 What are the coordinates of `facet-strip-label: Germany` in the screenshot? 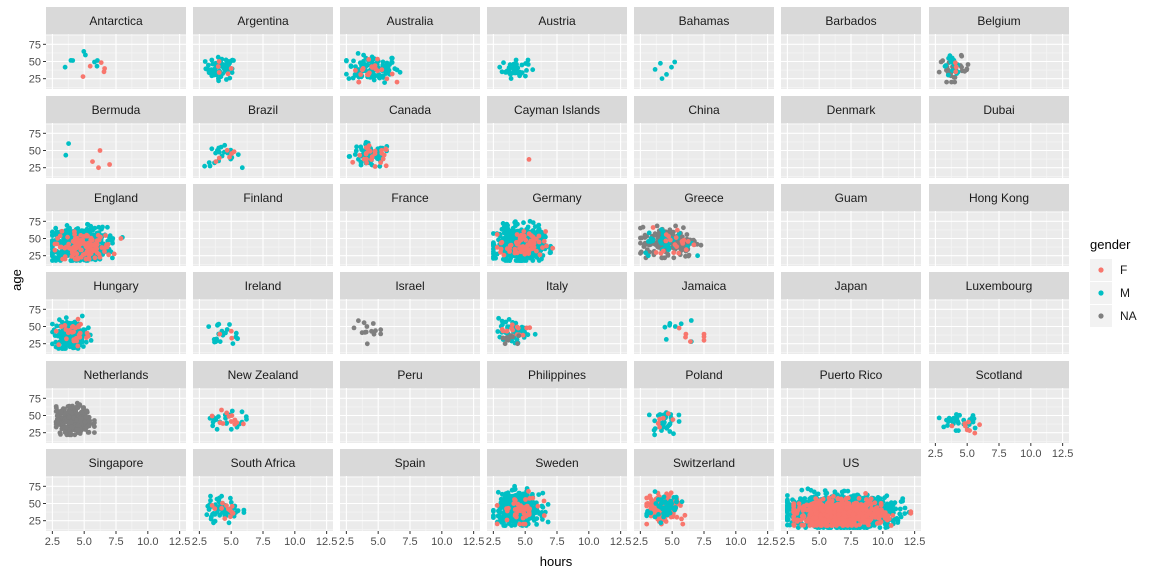 It's located at (556, 198).